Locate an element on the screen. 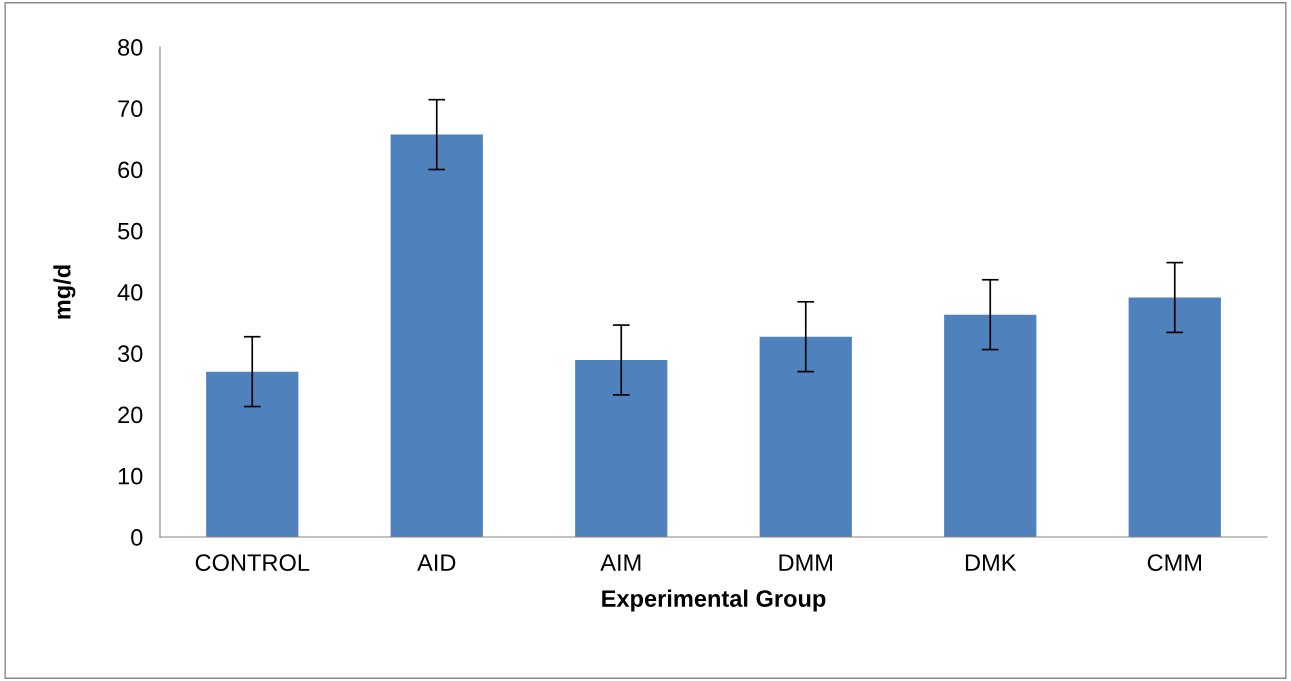 The height and width of the screenshot is (681, 1291). x-tick-label: AIM is located at coordinates (620, 562).